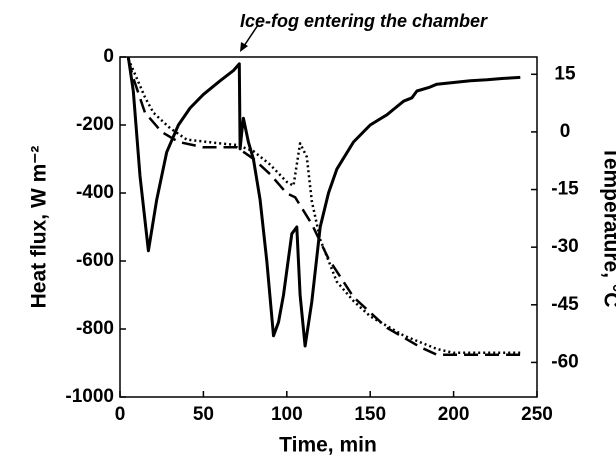 This screenshot has width=616, height=476. I want to click on y2-tick-label: 15, so click(565, 73).